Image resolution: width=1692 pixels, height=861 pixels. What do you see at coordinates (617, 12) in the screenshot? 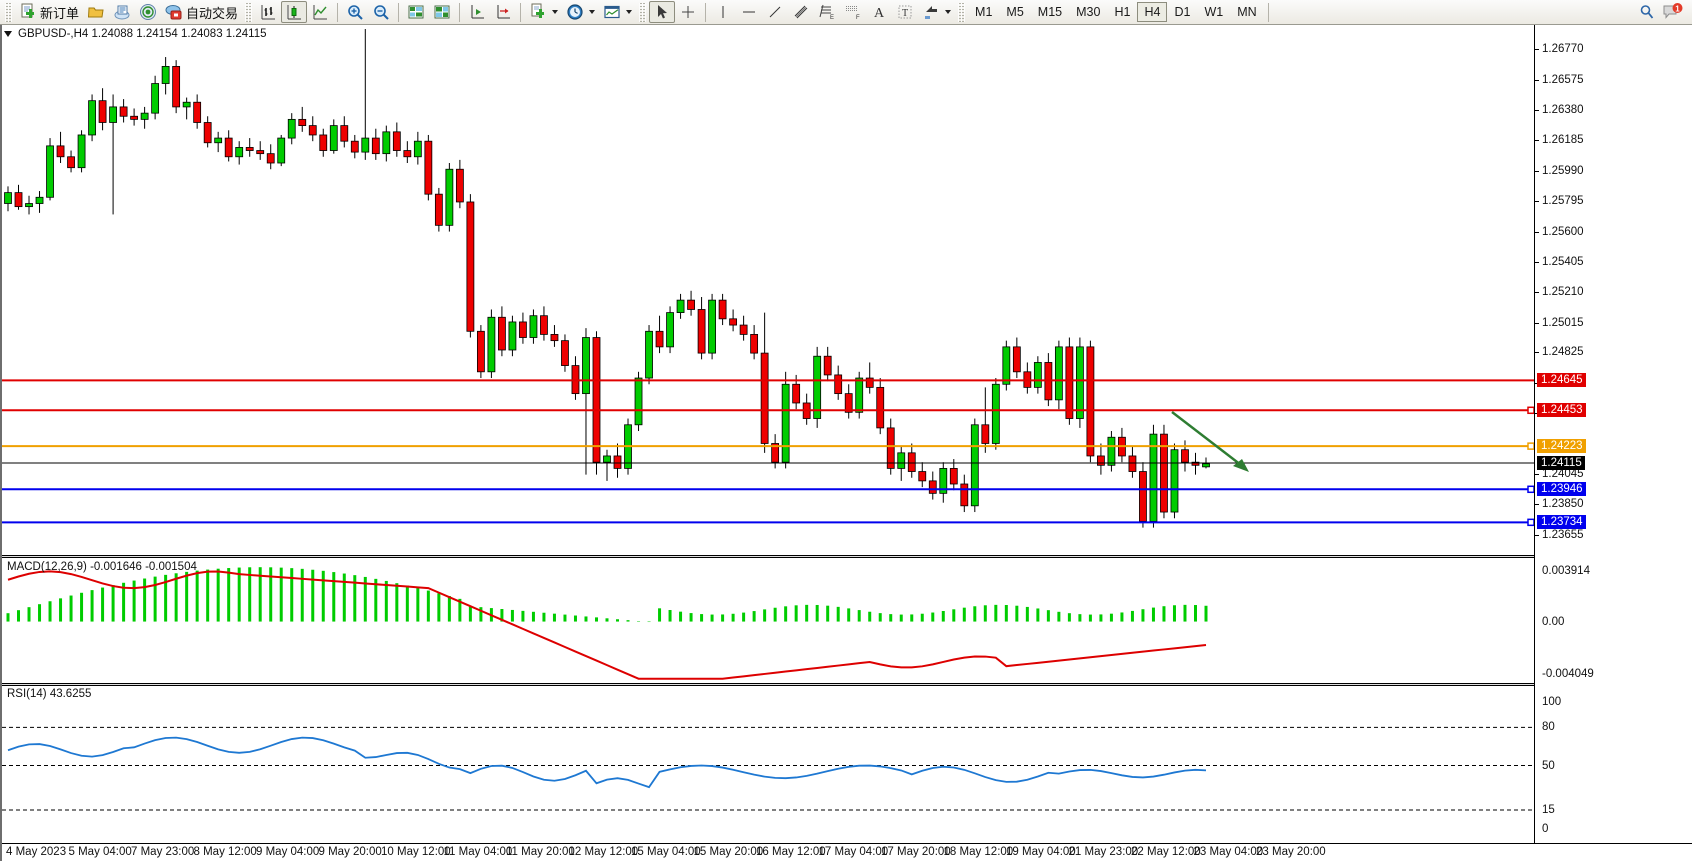
I see `templates-button` at bounding box center [617, 12].